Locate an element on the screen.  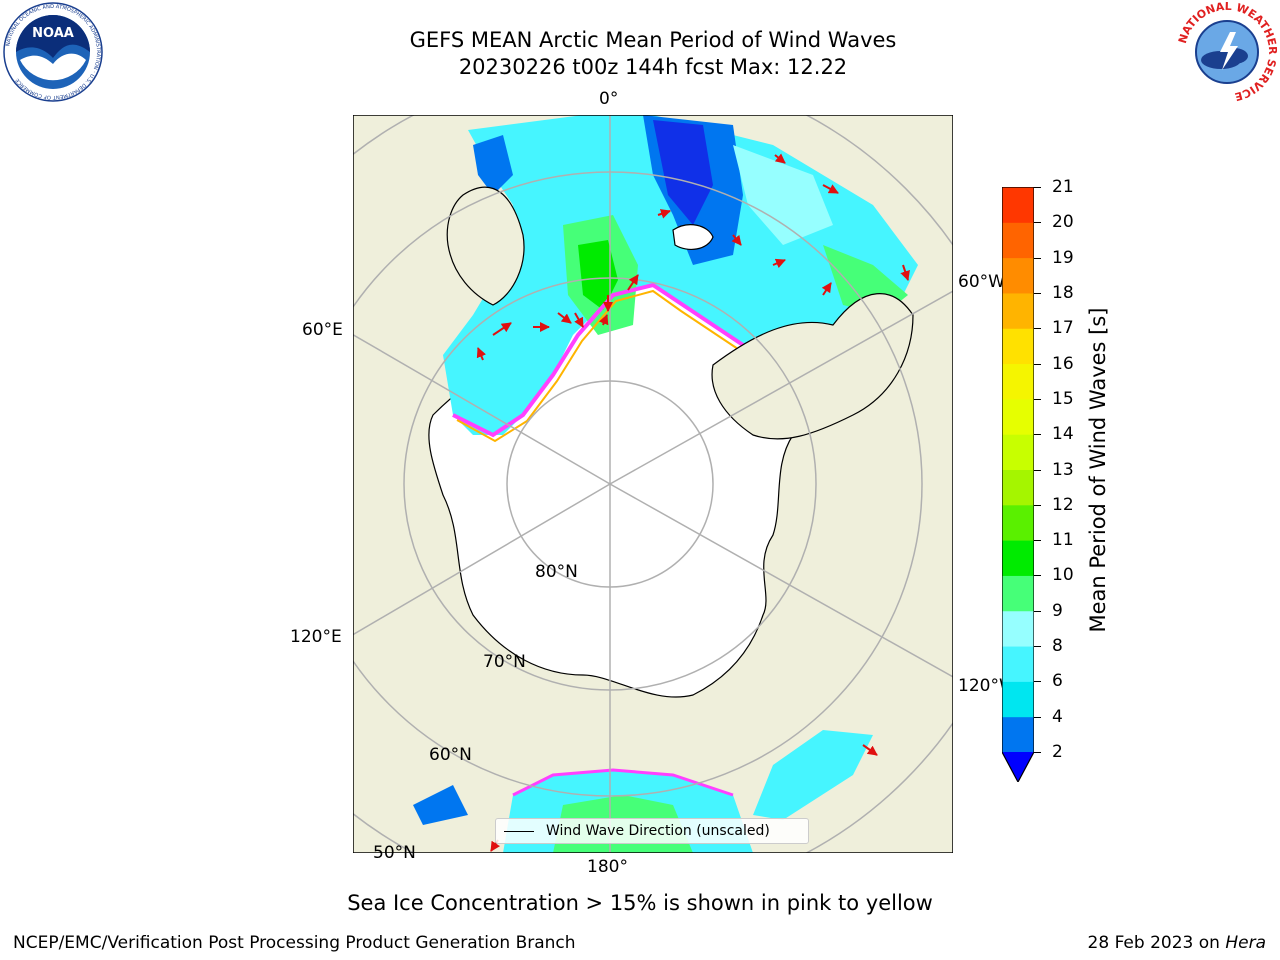
colorbar-tick-label: 13 is located at coordinates (1063, 469).